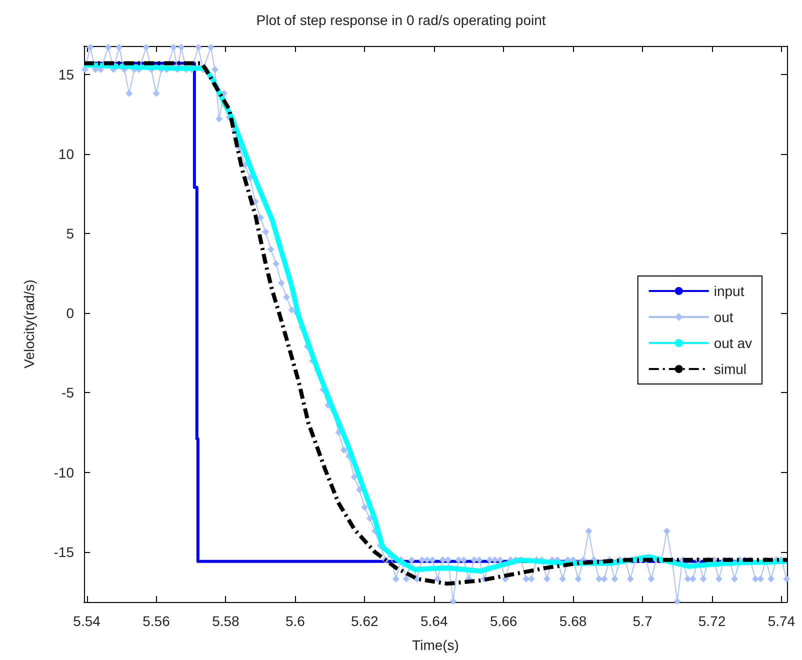 The height and width of the screenshot is (660, 802). Describe the element at coordinates (70, 313) in the screenshot. I see `y-tick-label: 0` at that location.